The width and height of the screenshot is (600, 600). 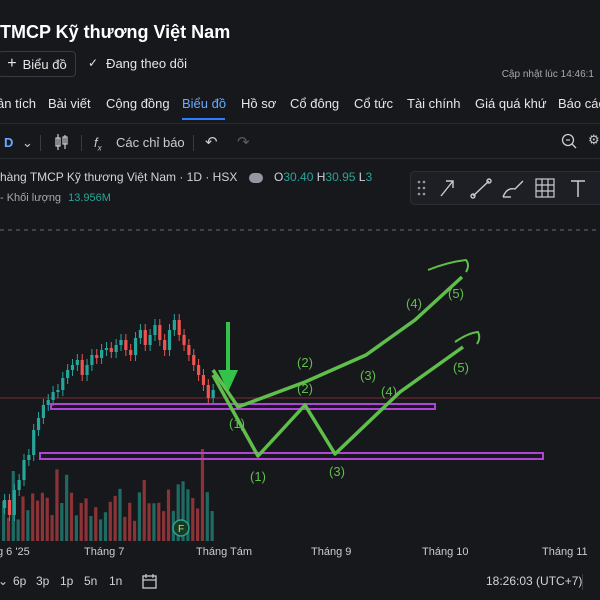 What do you see at coordinates (434, 103) in the screenshot?
I see `tab-financials: Tài chính` at bounding box center [434, 103].